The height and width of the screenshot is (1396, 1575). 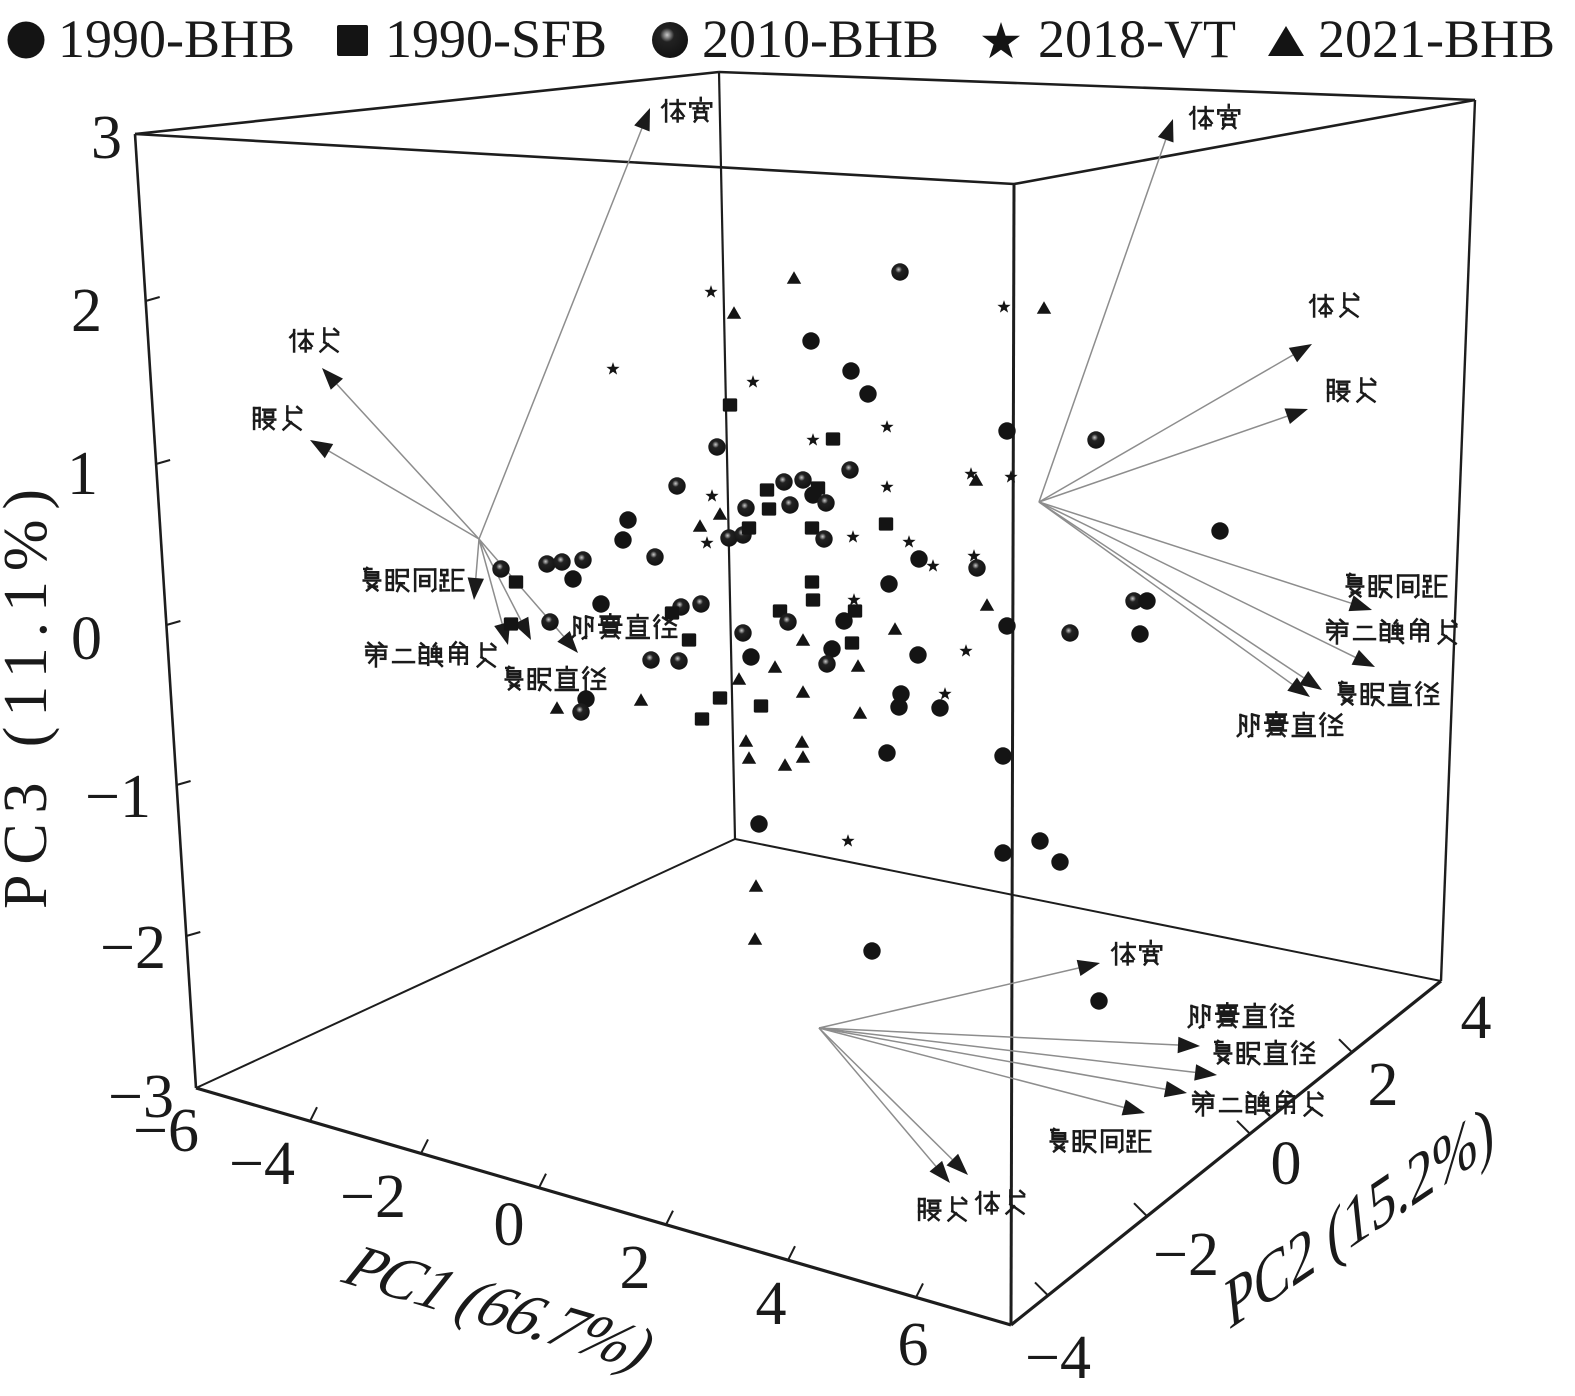 What do you see at coordinates (820, 39) in the screenshot?
I see `svg-text: 2010-BHB` at bounding box center [820, 39].